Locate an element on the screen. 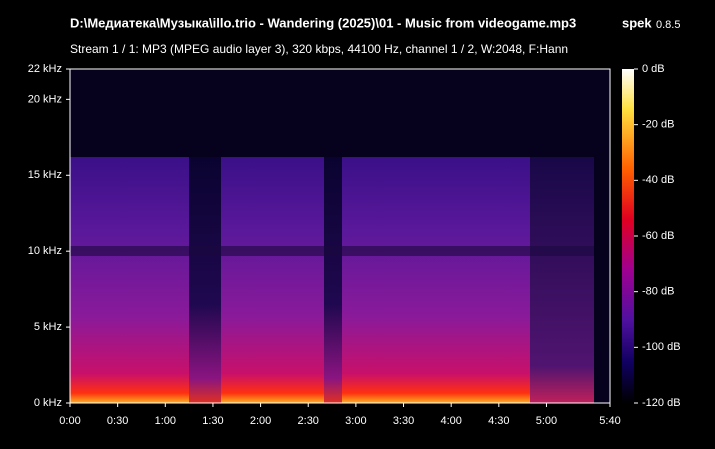 This screenshot has width=715, height=449. app-version: 0.8.5 is located at coordinates (668, 25).